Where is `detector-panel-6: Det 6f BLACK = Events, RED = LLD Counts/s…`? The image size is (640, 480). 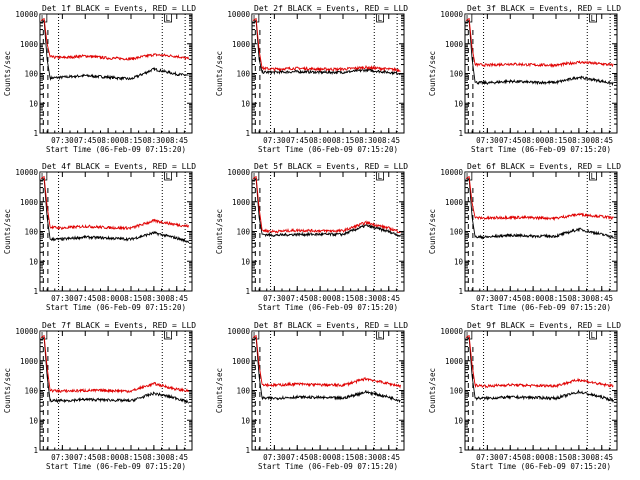 detector-panel-6: Det 6f BLACK = Events, RED = LLD Counts/s… is located at coordinates (524, 237).